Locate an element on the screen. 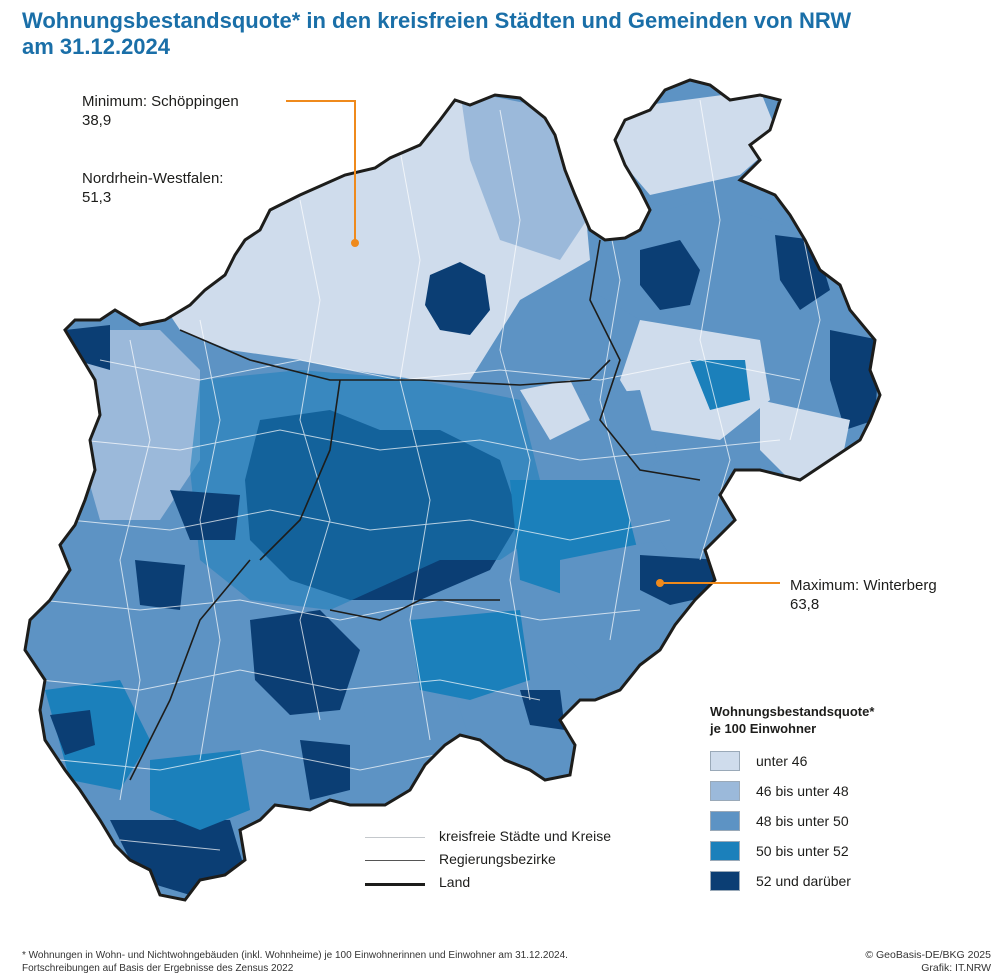 Image resolution: width=999 pixels, height=978 pixels. legend-item: 50 bis unter 52 is located at coordinates (825, 851).